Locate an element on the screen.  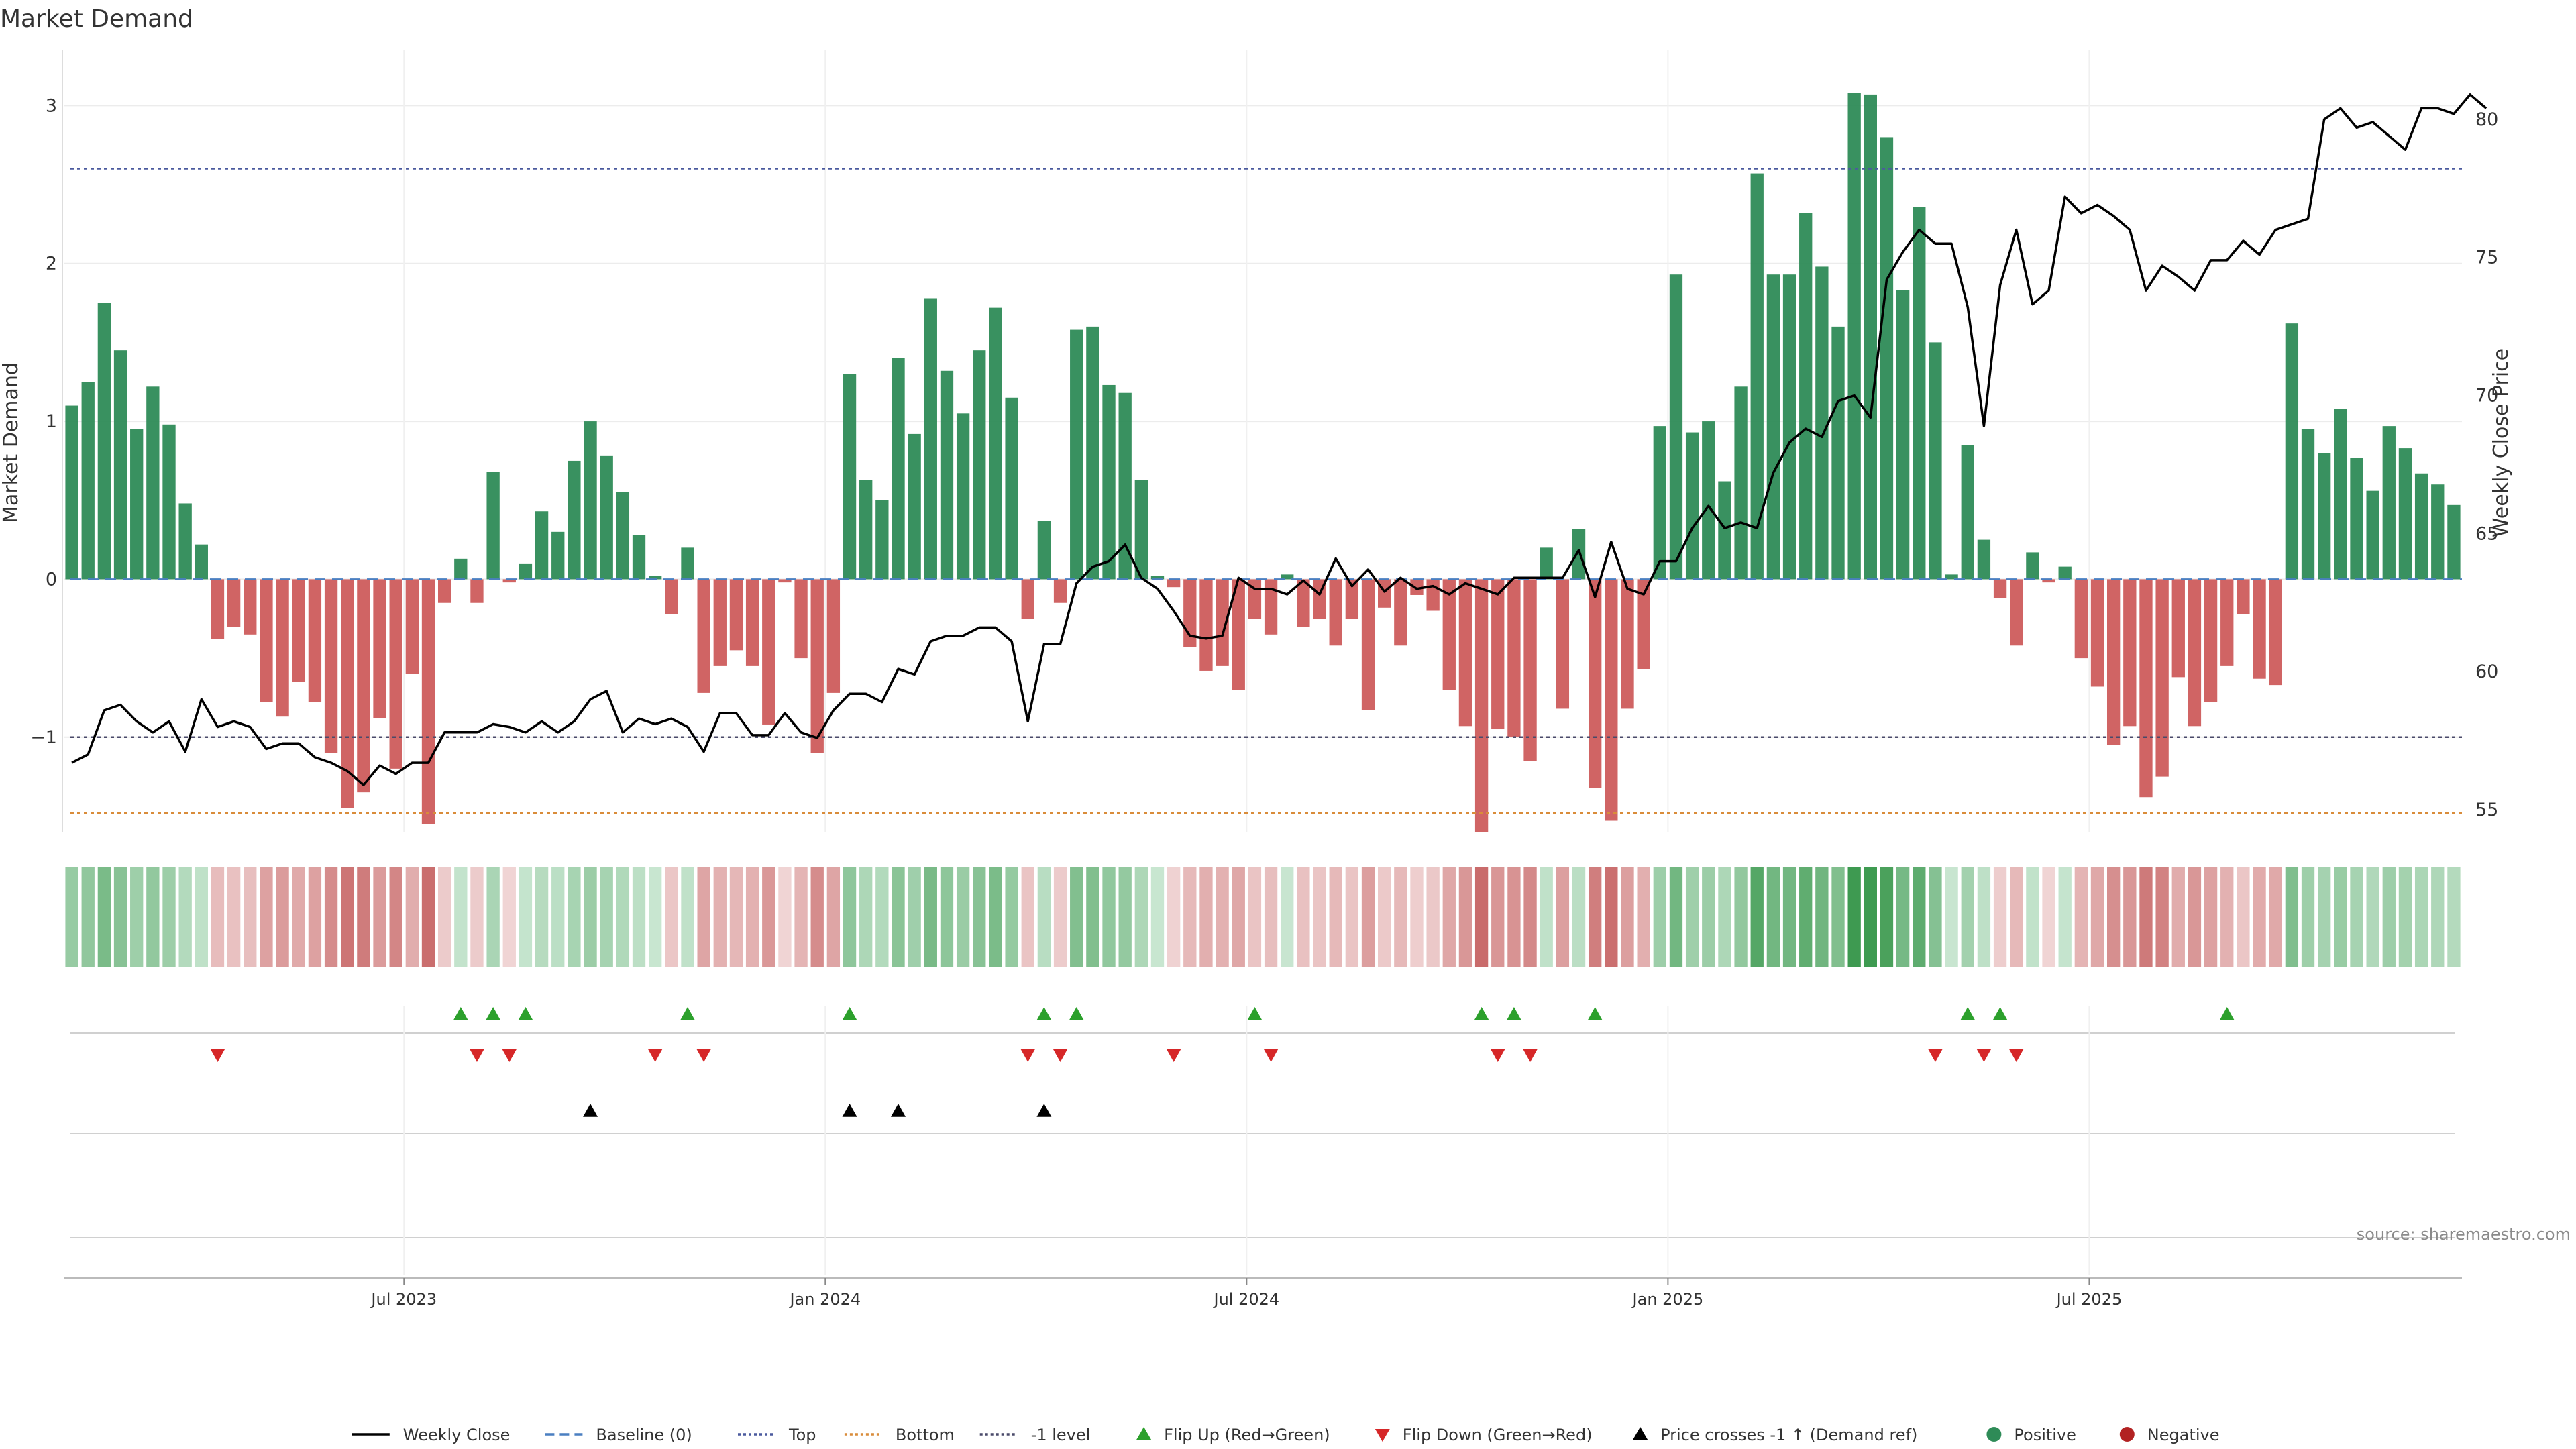
y-tick-left: 0 is located at coordinates (51, 579).